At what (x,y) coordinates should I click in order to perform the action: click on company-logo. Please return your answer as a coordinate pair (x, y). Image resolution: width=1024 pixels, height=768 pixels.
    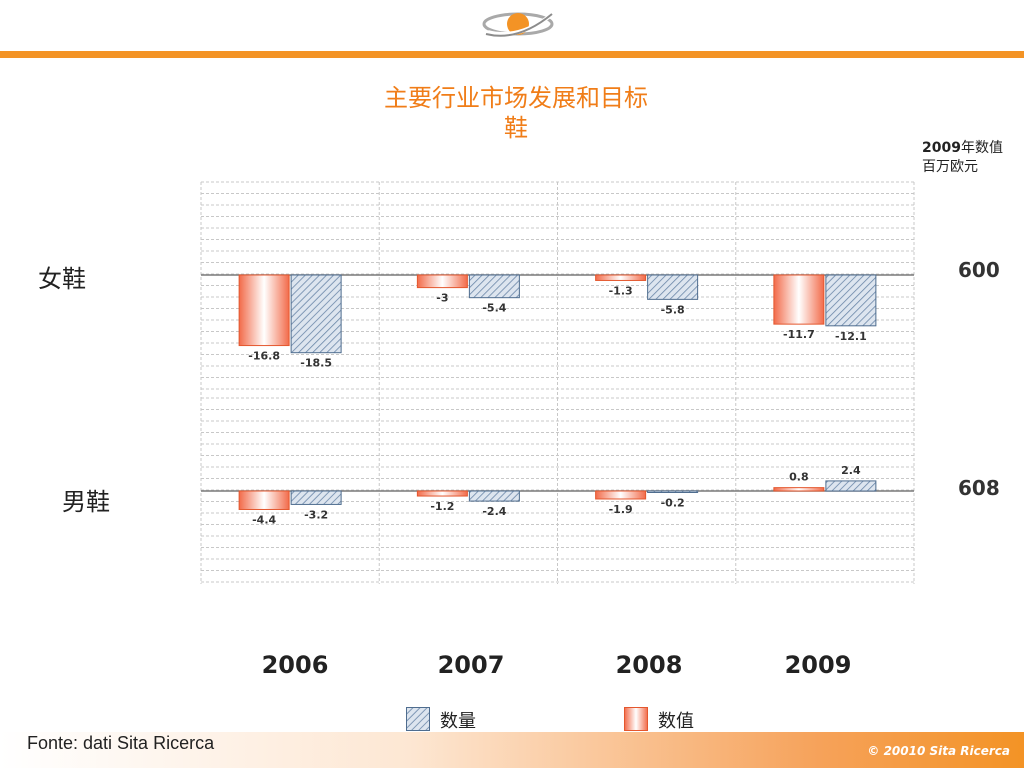
    Looking at the image, I should click on (518, 24).